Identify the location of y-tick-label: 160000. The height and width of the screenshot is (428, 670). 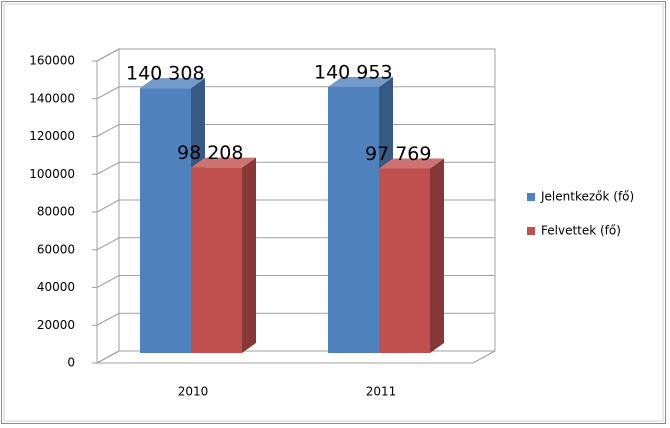
(52, 61).